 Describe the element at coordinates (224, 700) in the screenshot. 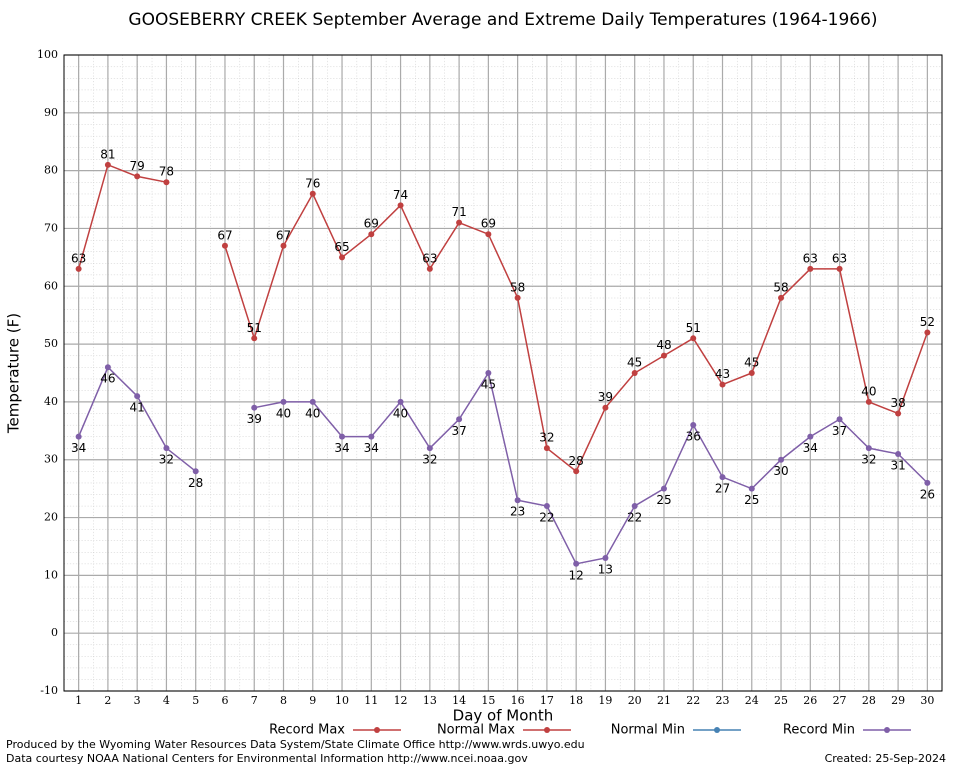

I see `x-tick-label: 6` at that location.